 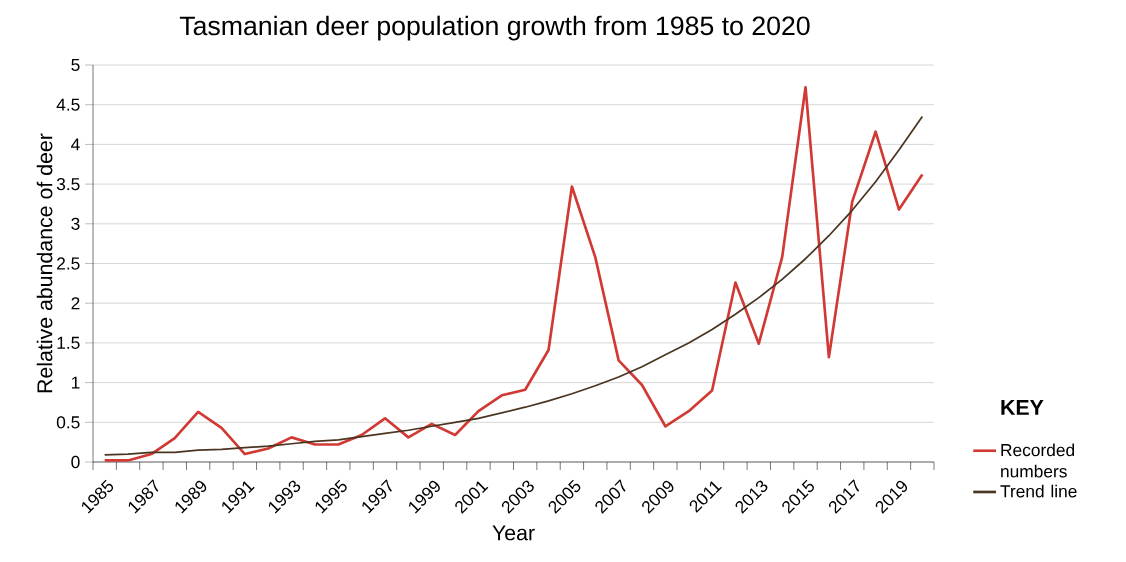 I want to click on y-tick-label: 1, so click(x=75, y=382).